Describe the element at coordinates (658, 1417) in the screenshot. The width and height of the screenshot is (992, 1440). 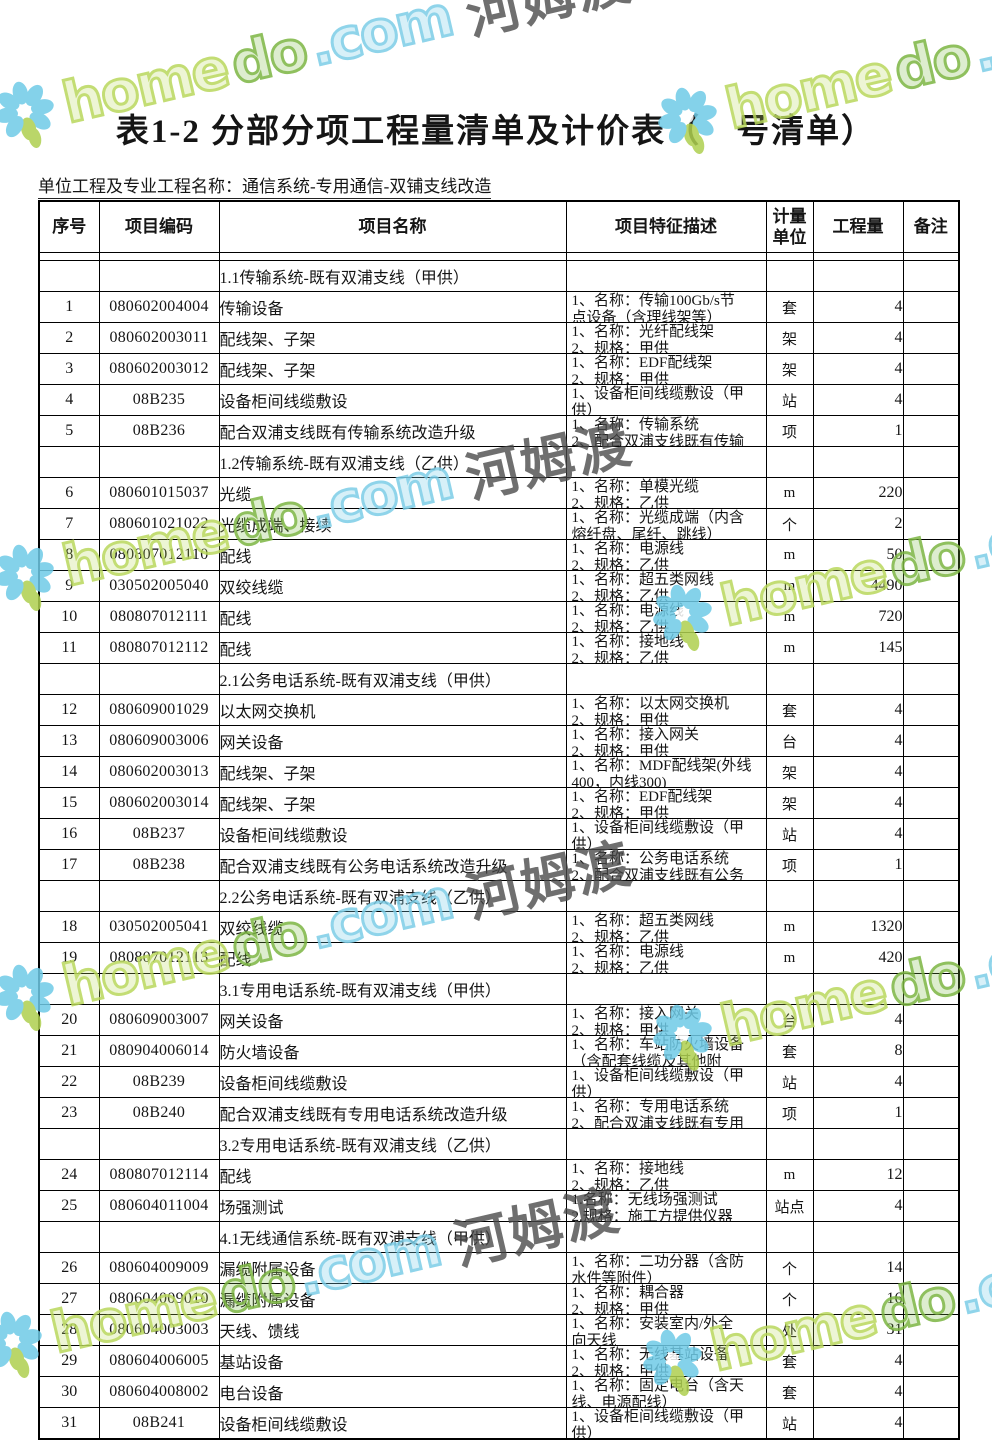
I see `feature-line-1: 1、设备柜间线缆敷设（甲` at that location.